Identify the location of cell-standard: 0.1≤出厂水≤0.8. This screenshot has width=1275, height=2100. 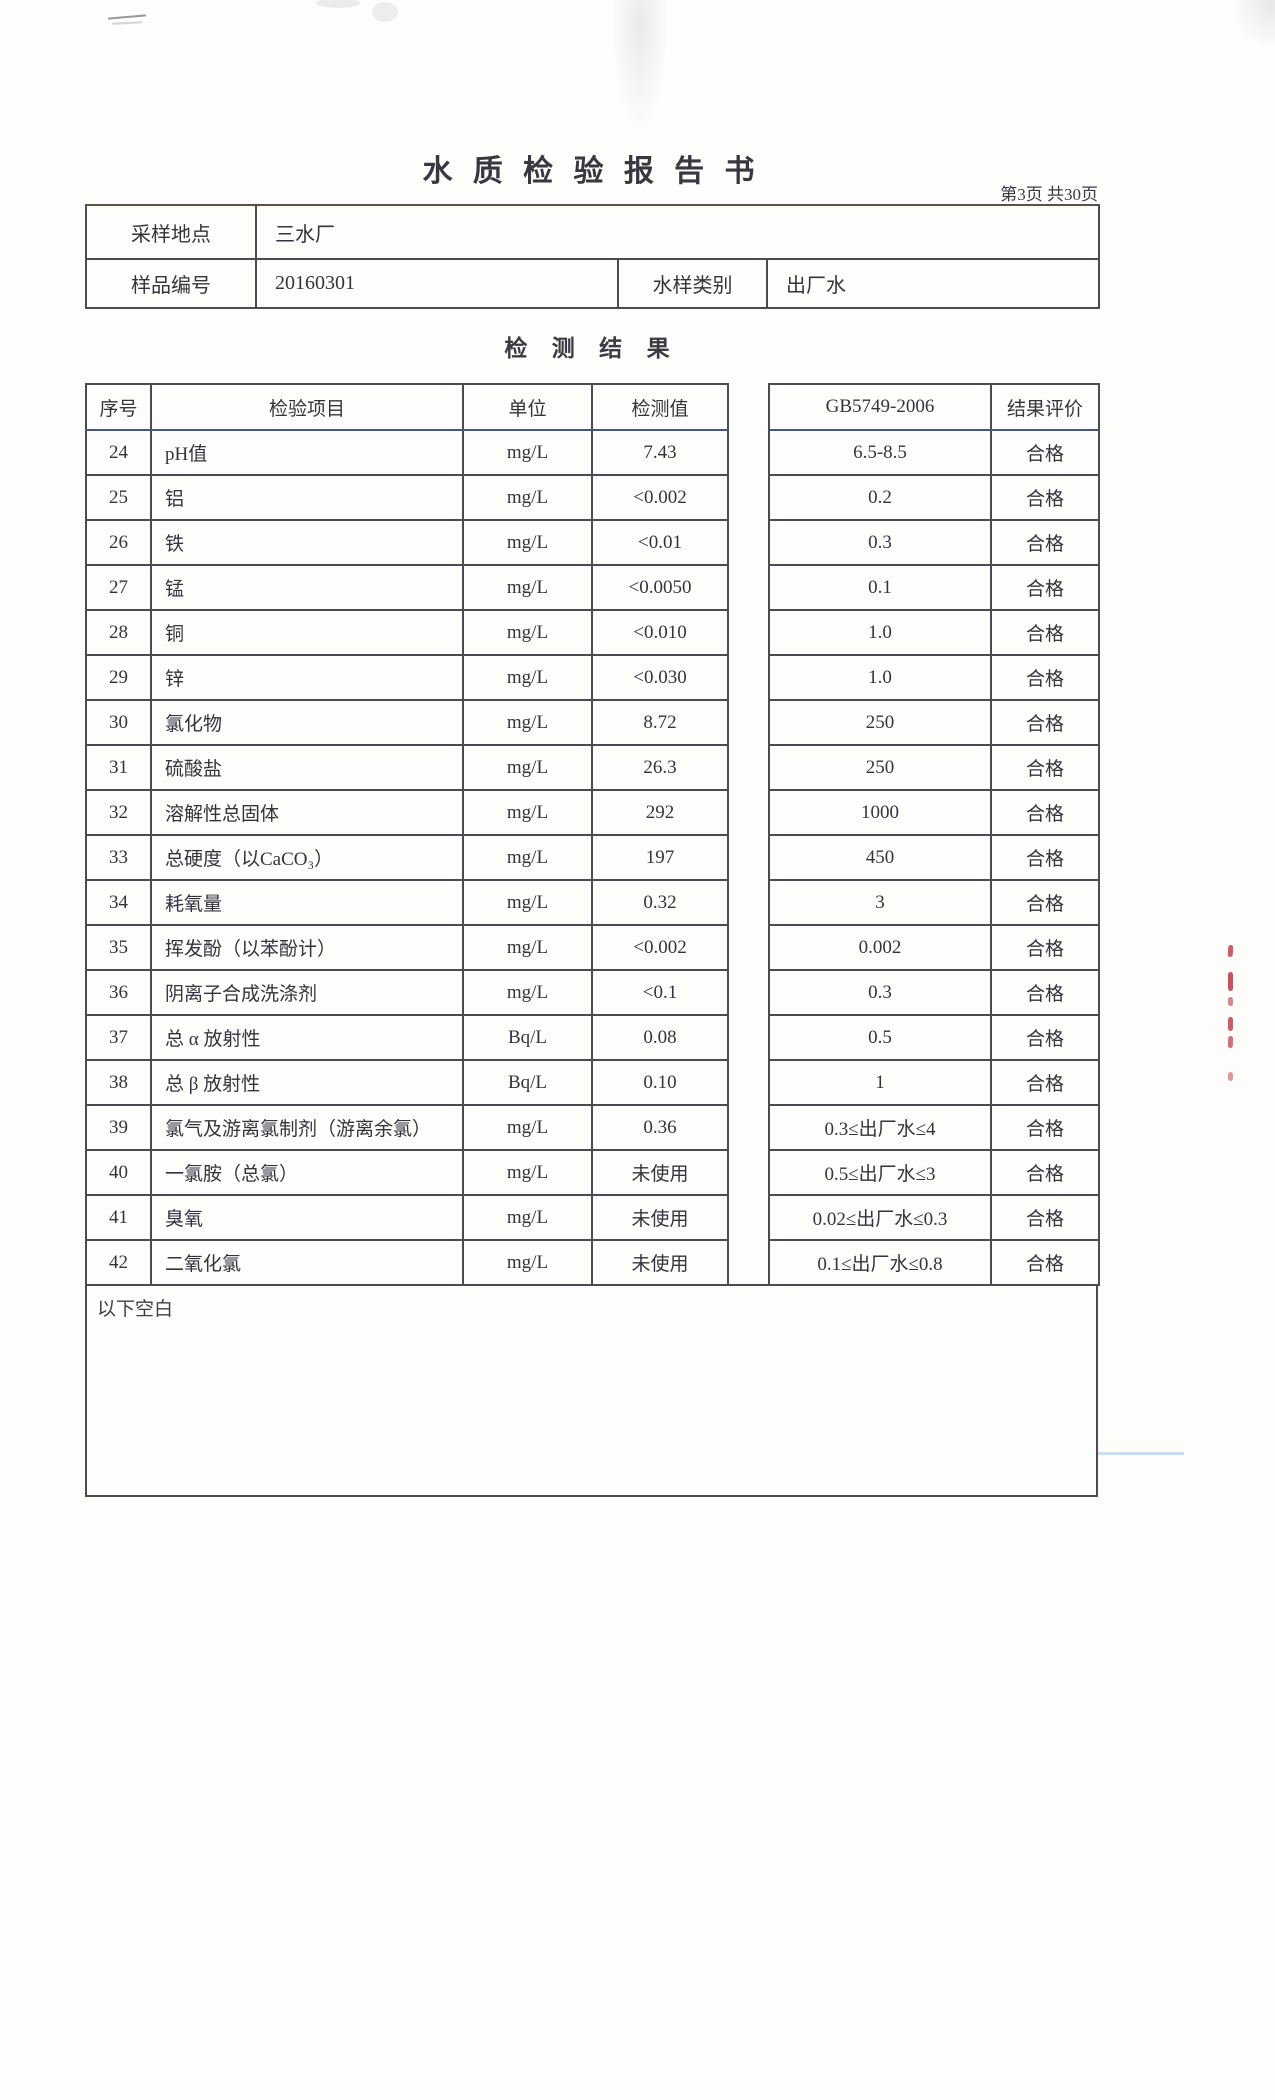
(880, 1262).